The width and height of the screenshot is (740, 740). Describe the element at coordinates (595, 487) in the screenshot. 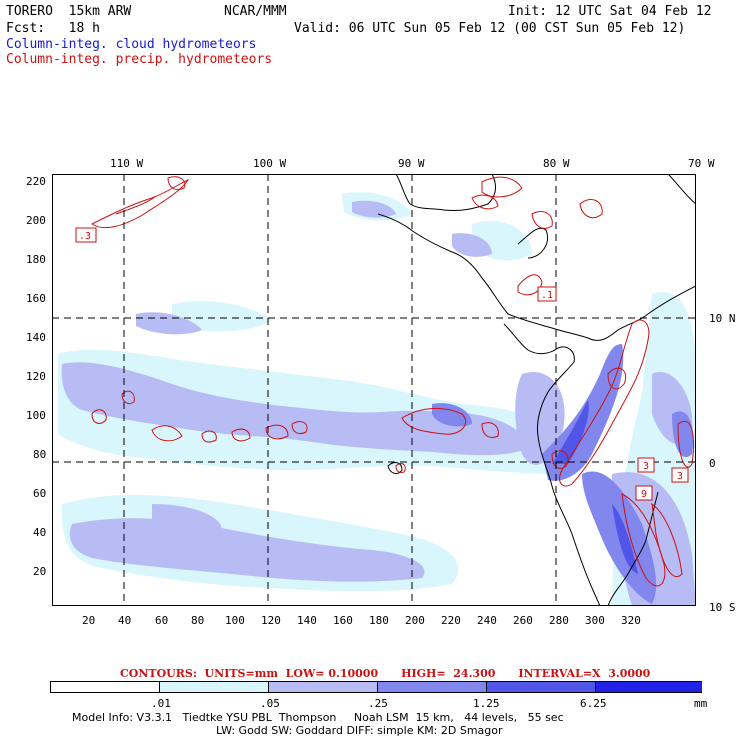

I see `cloud-shading-darkest` at that location.